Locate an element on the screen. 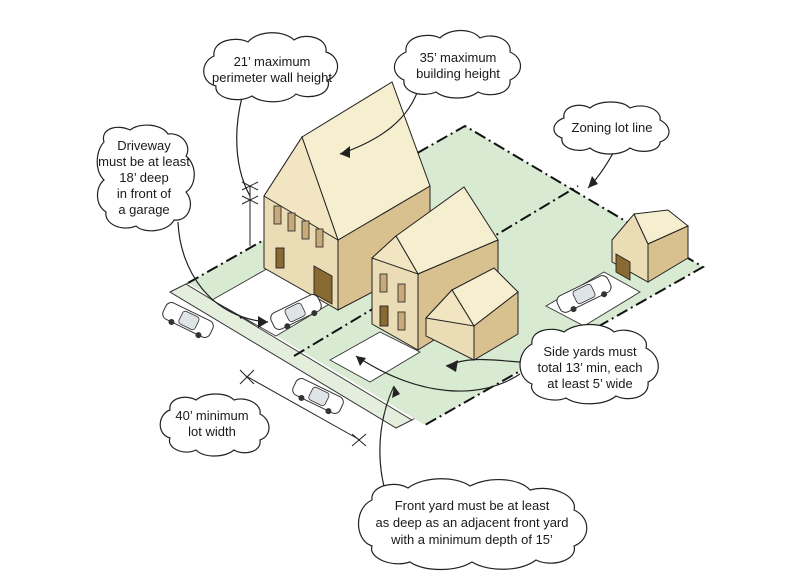 Image resolution: width=800 pixels, height=580 pixels. driveway-line-1: Driveway is located at coordinates (144, 145).